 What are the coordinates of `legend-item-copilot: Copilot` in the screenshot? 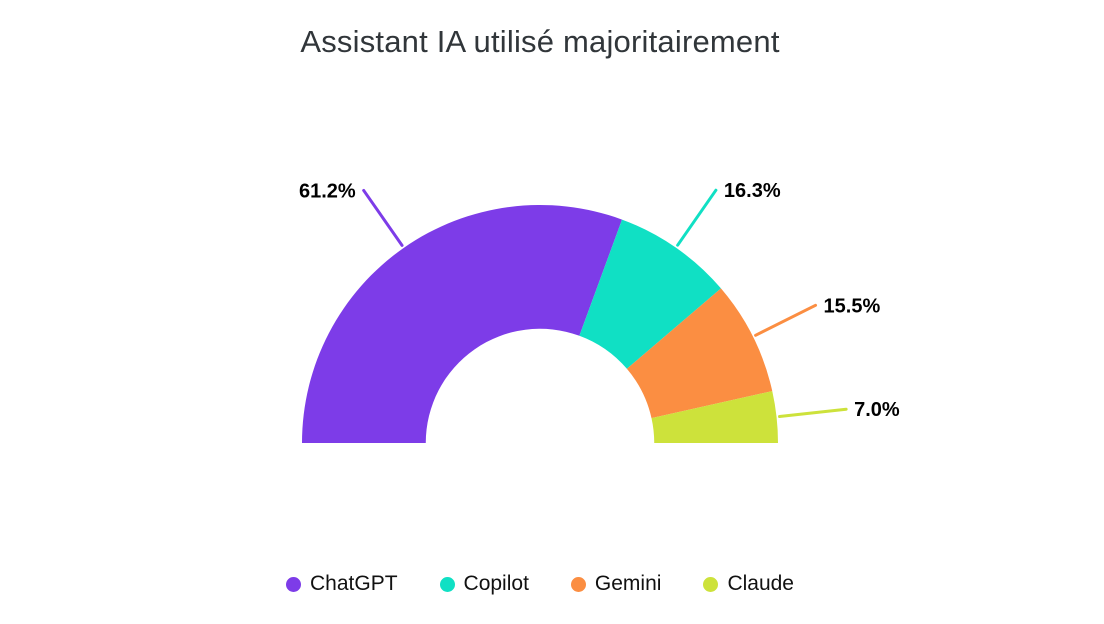 It's located at (484, 584).